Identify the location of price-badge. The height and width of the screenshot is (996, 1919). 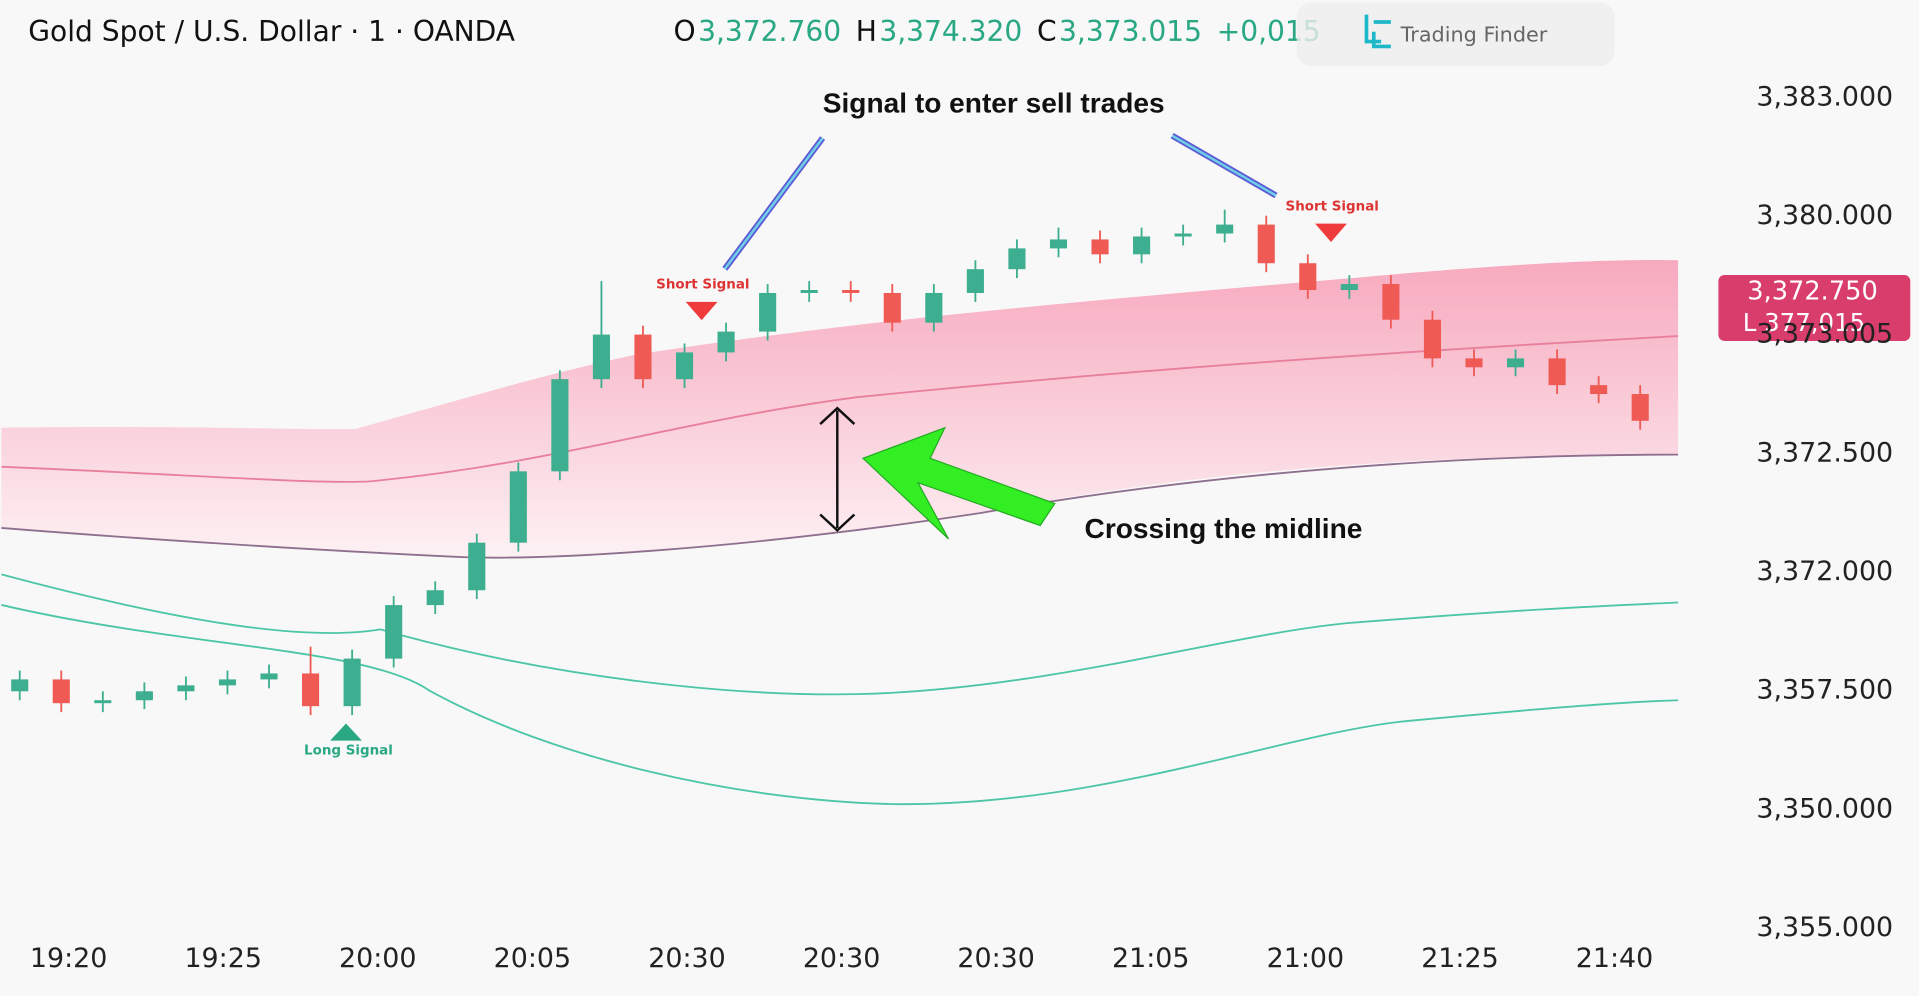
(1814, 307).